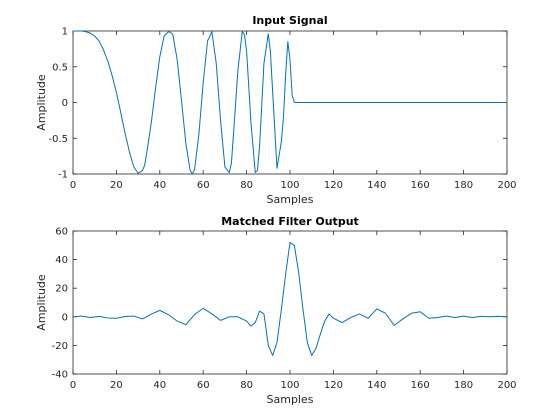 Image resolution: width=560 pixels, height=420 pixels. What do you see at coordinates (60, 375) in the screenshot?
I see `matched-filter-ytick-label: -40` at bounding box center [60, 375].